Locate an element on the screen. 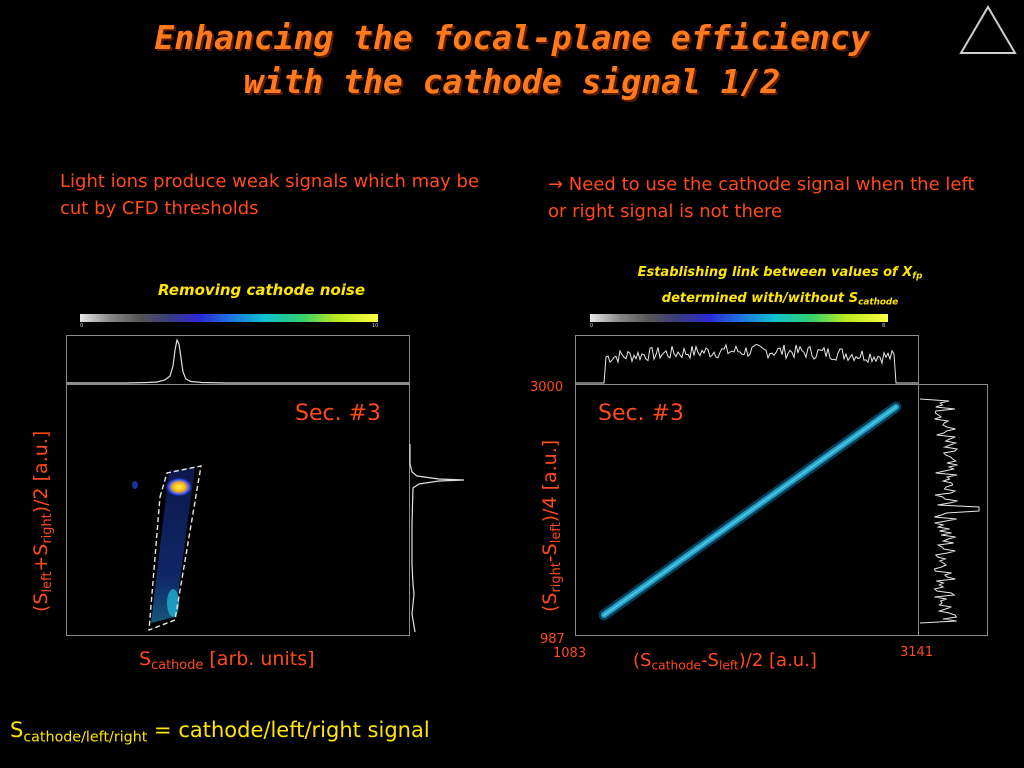 This screenshot has width=1024, height=768. left-sector-label: Sec. #3 is located at coordinates (338, 413).